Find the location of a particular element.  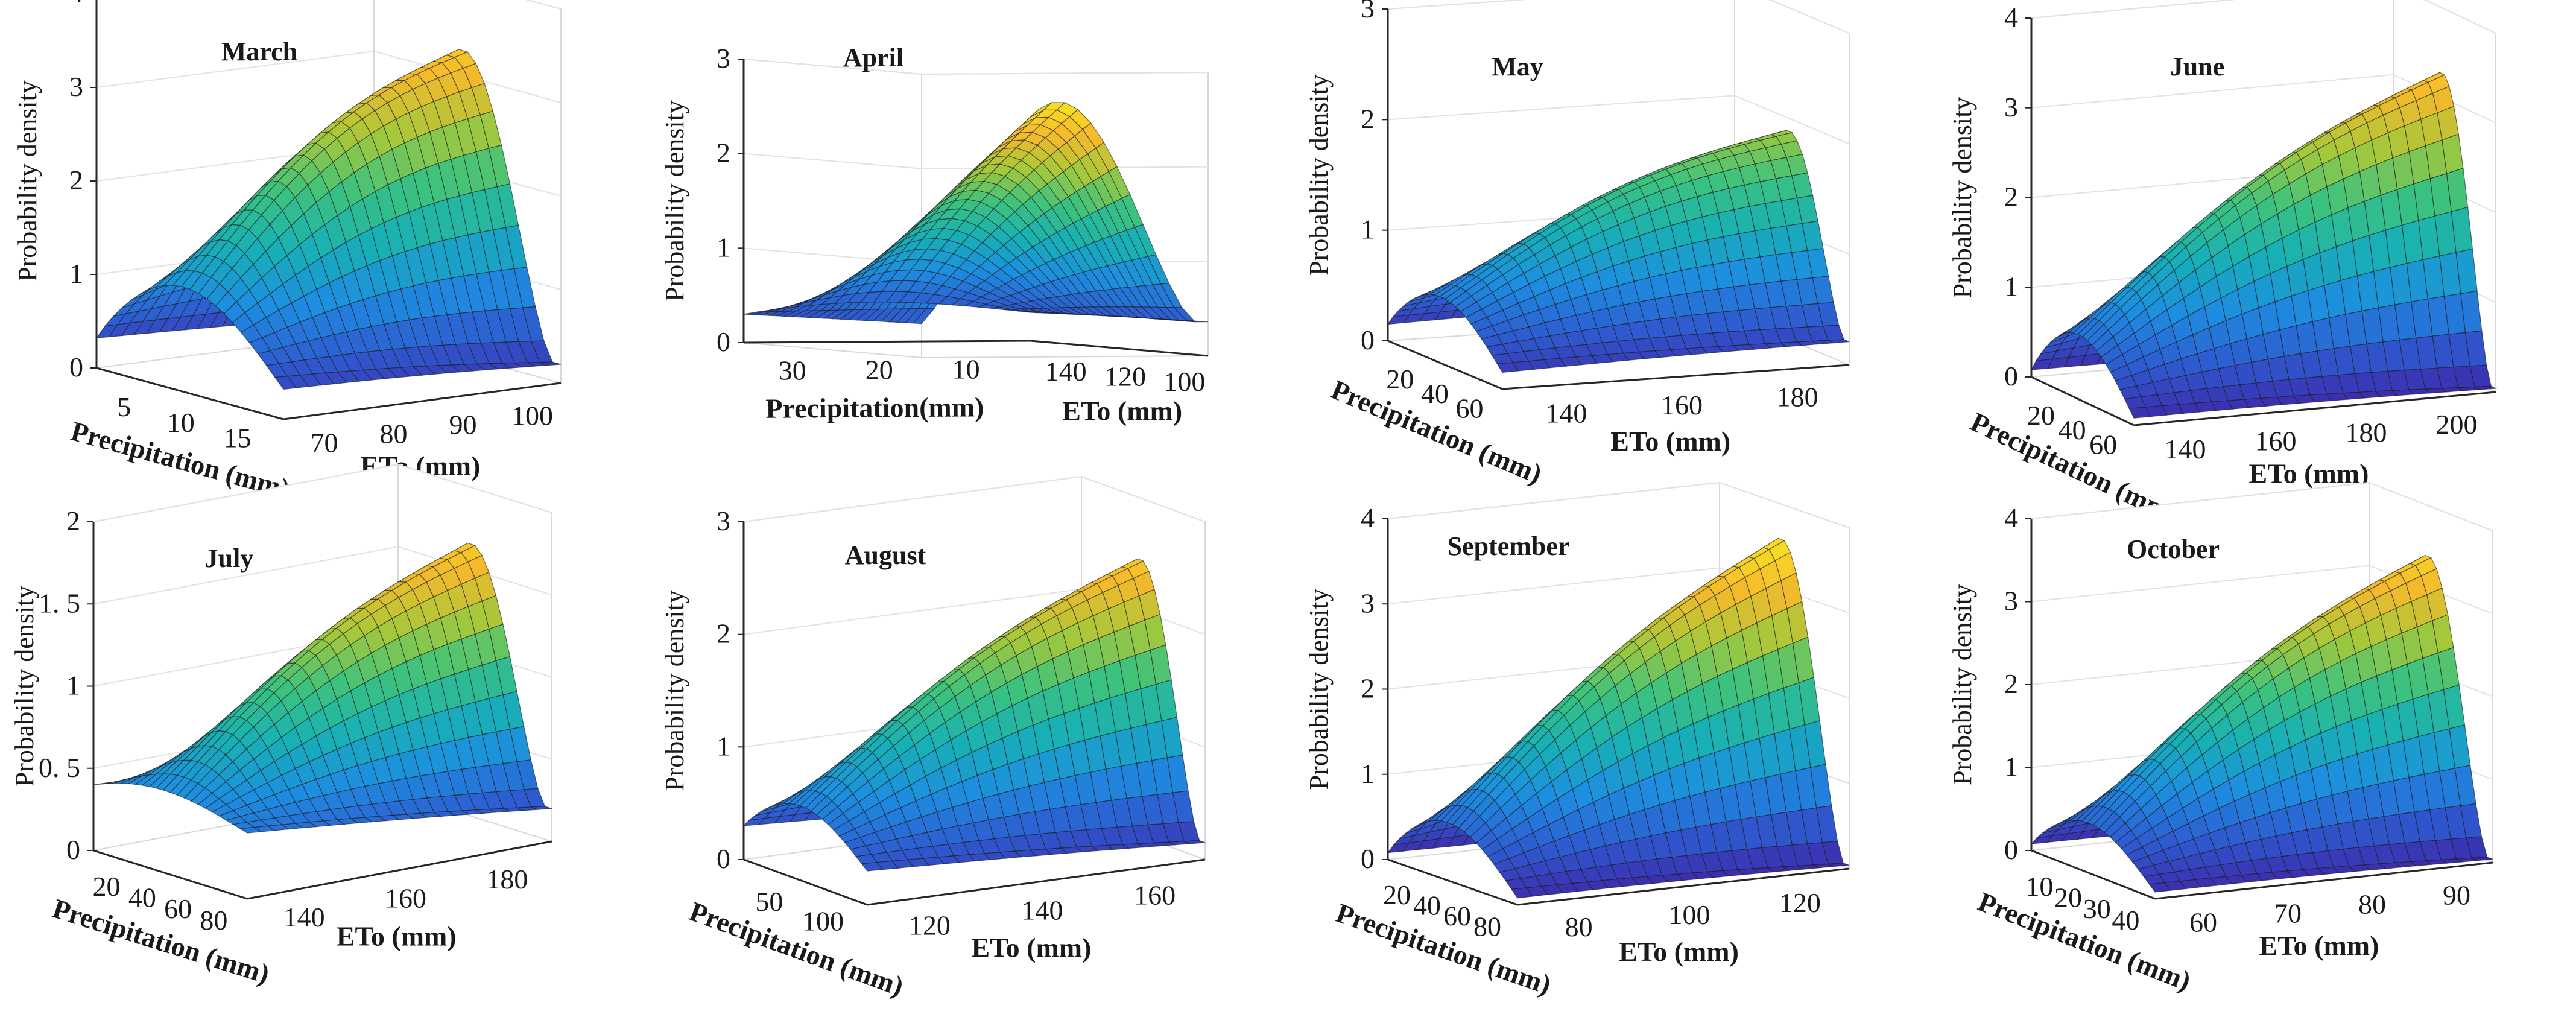

eto-axis: 60 70 80 90 ETo (mm) is located at coordinates (2329, 921).